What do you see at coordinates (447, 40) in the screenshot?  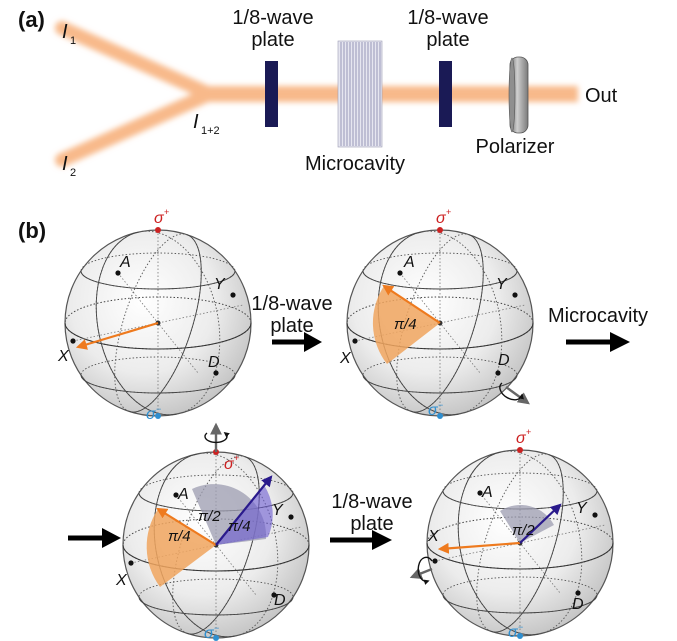 I see `waveplate2-label-line2: plate` at bounding box center [447, 40].